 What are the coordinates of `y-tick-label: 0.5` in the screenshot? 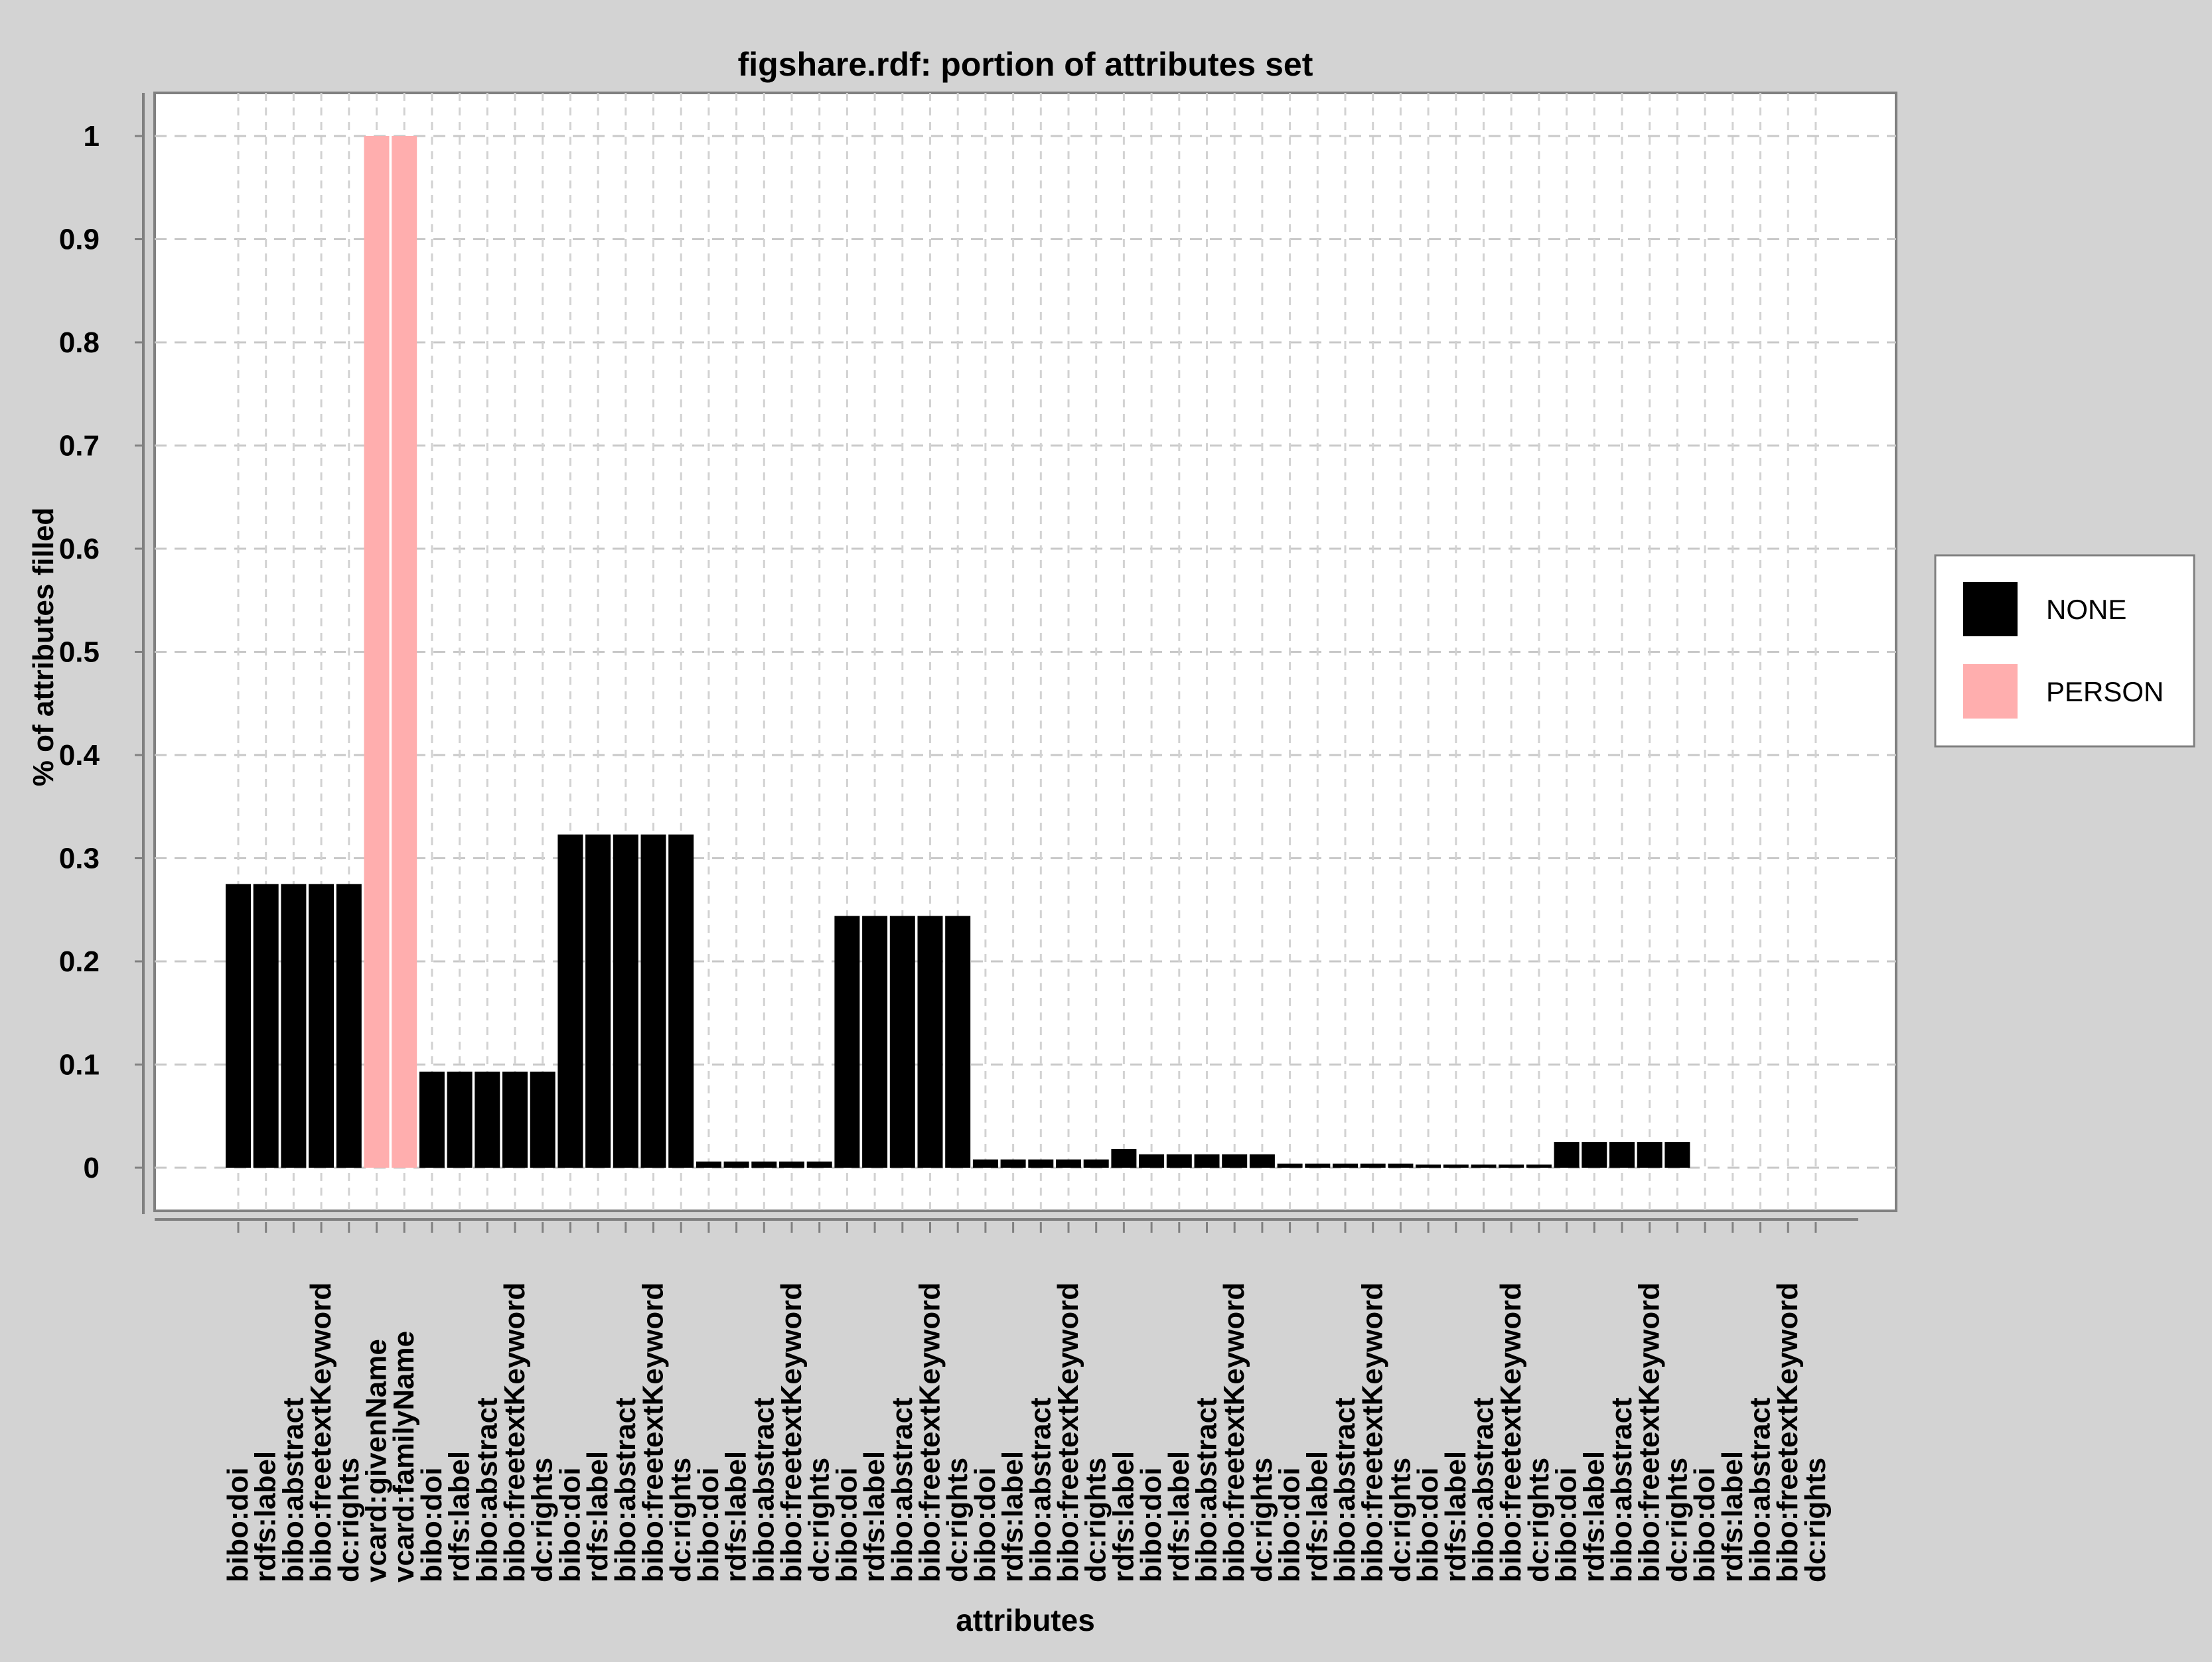 It's located at (80, 653).